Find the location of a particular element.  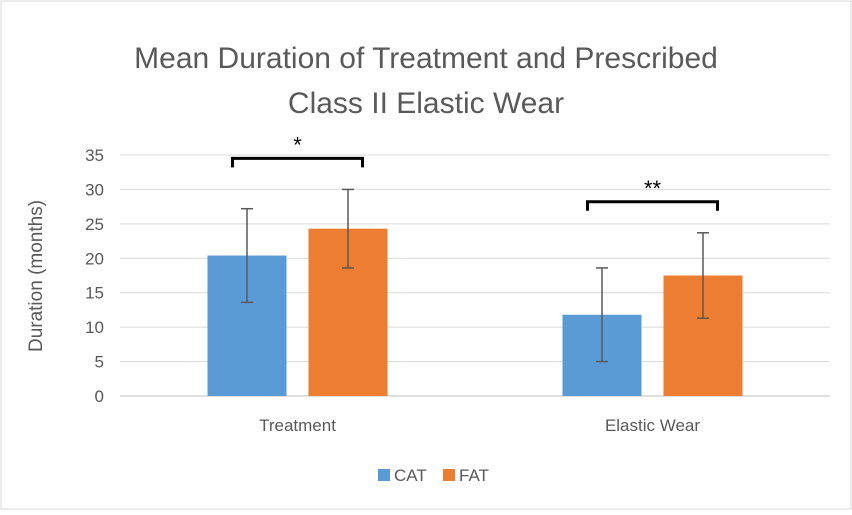

y-tick-label: 20 is located at coordinates (94, 258).